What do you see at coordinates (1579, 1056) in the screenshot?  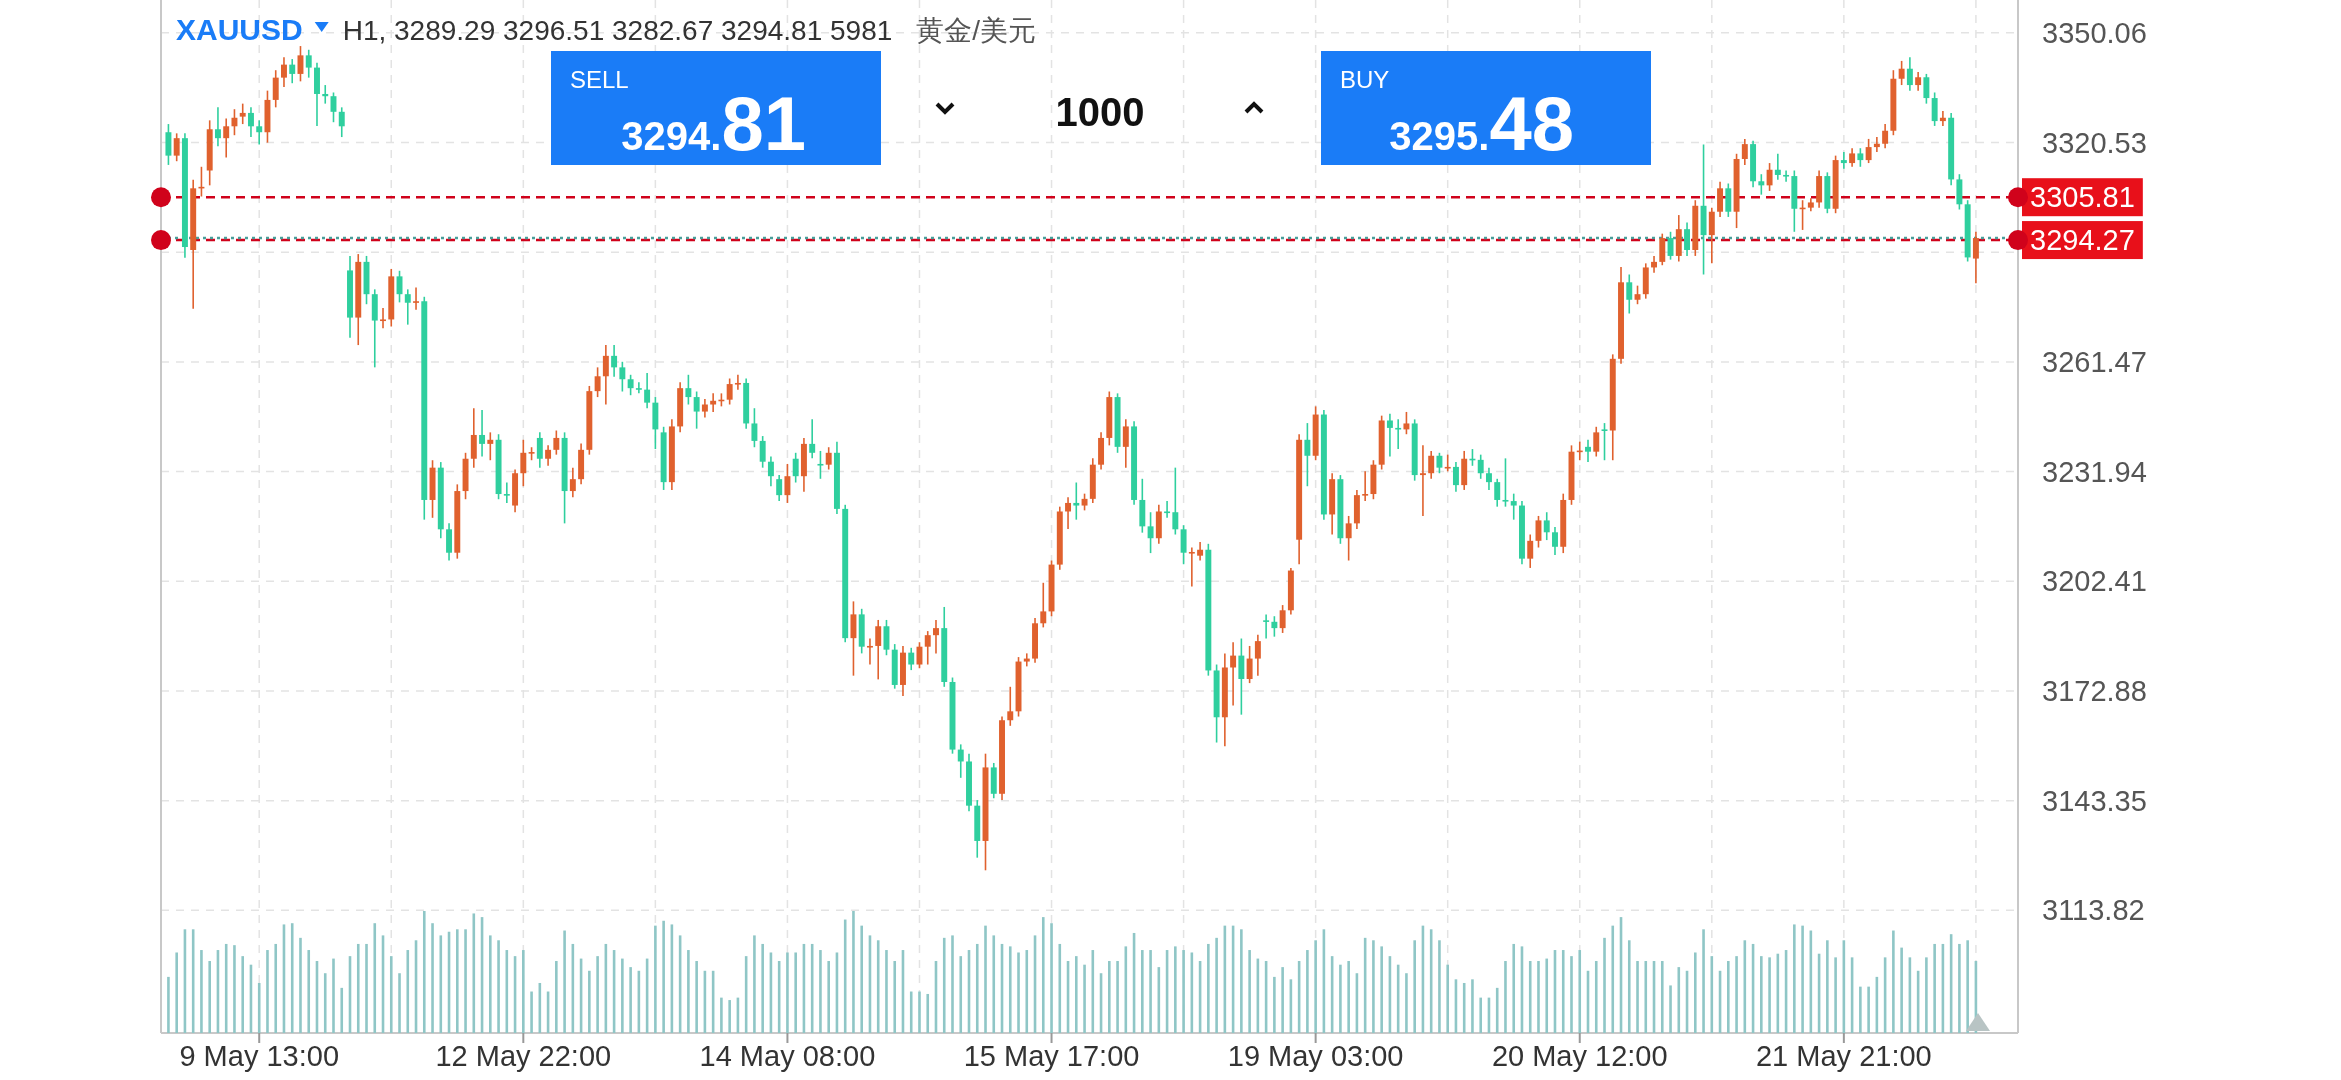 I see `x-tick-label: 20 May 12:00` at bounding box center [1579, 1056].